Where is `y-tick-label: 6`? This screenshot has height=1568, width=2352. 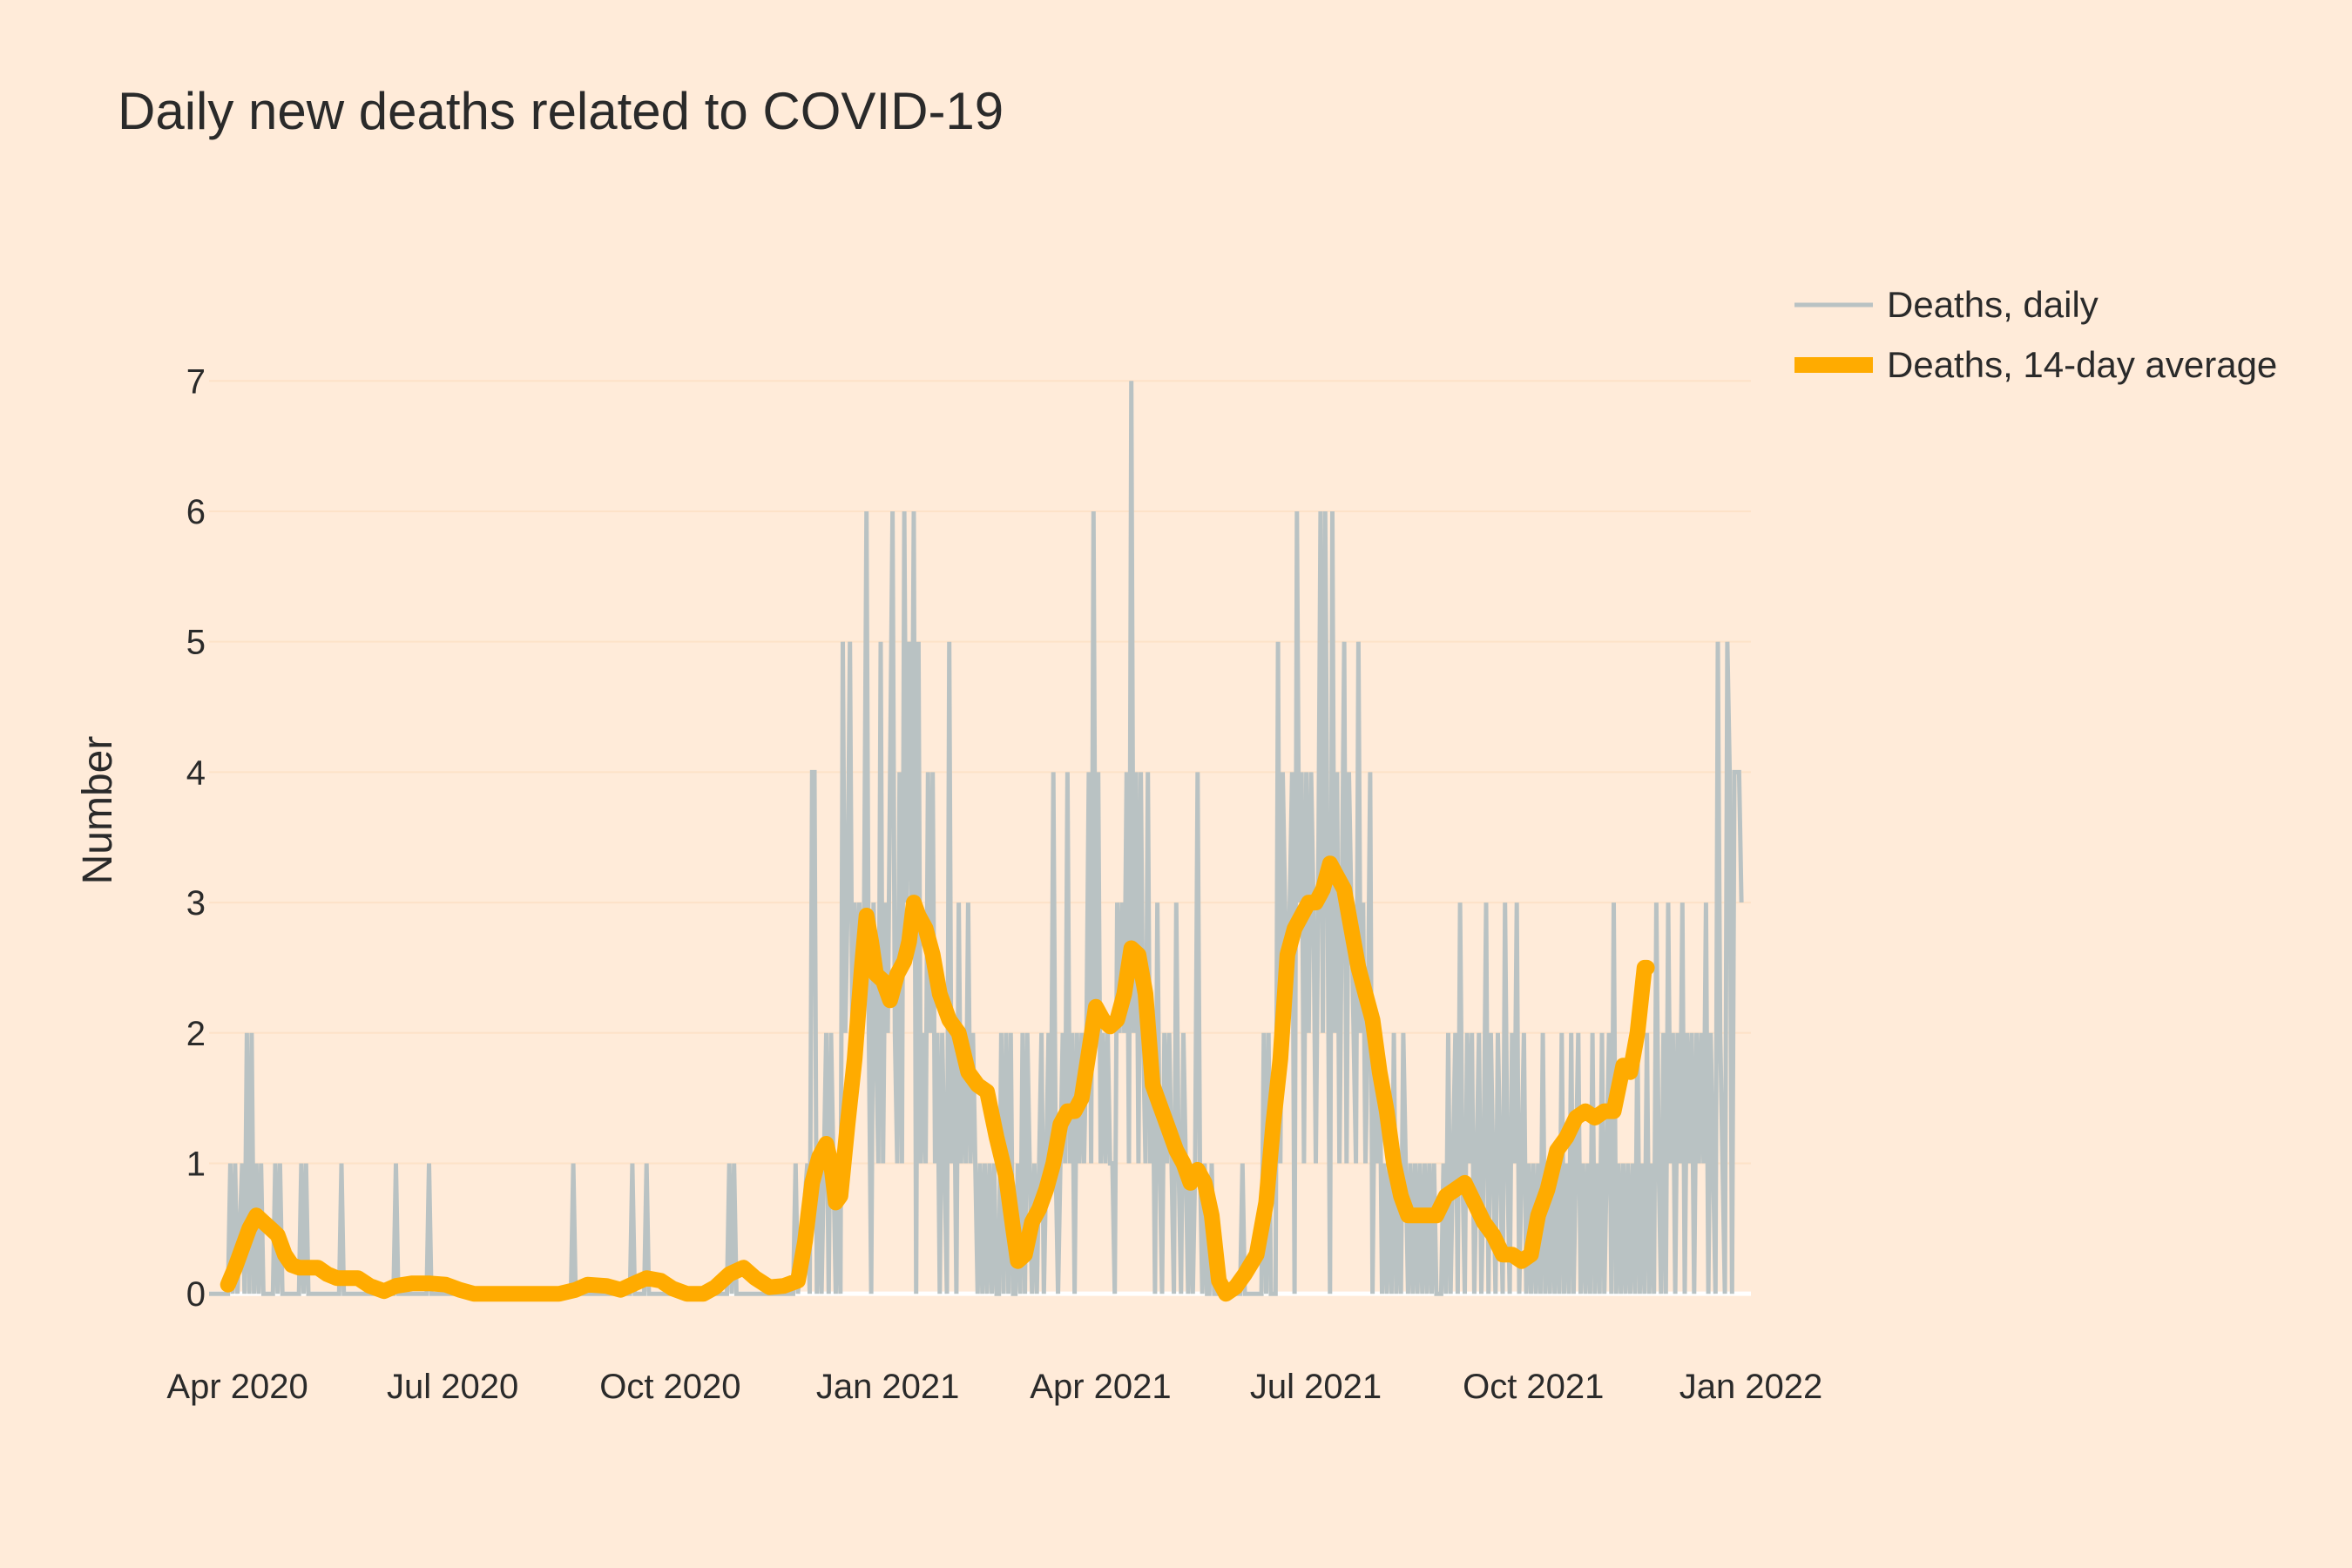 y-tick-label: 6 is located at coordinates (196, 512).